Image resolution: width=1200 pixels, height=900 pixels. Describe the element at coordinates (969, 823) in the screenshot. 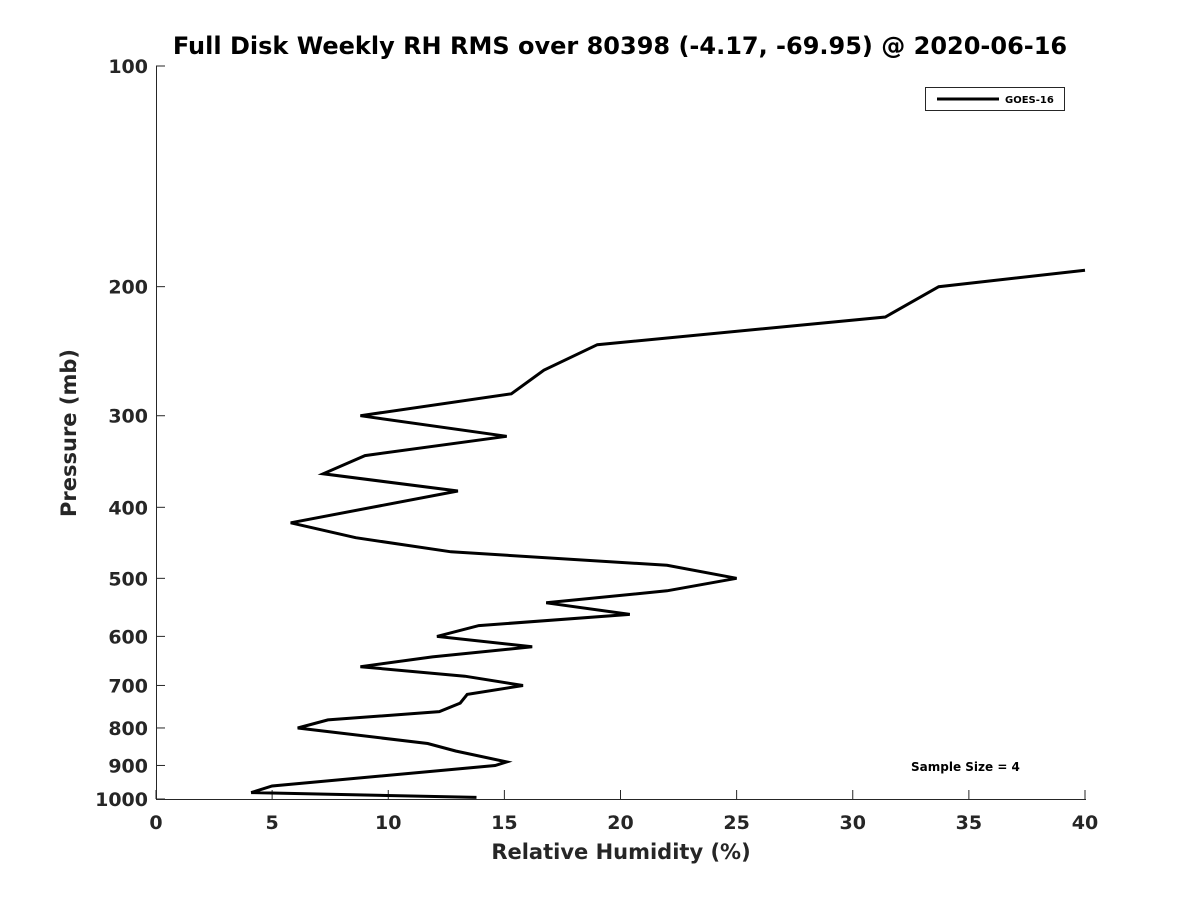

I see `x-tick-label: 35` at that location.